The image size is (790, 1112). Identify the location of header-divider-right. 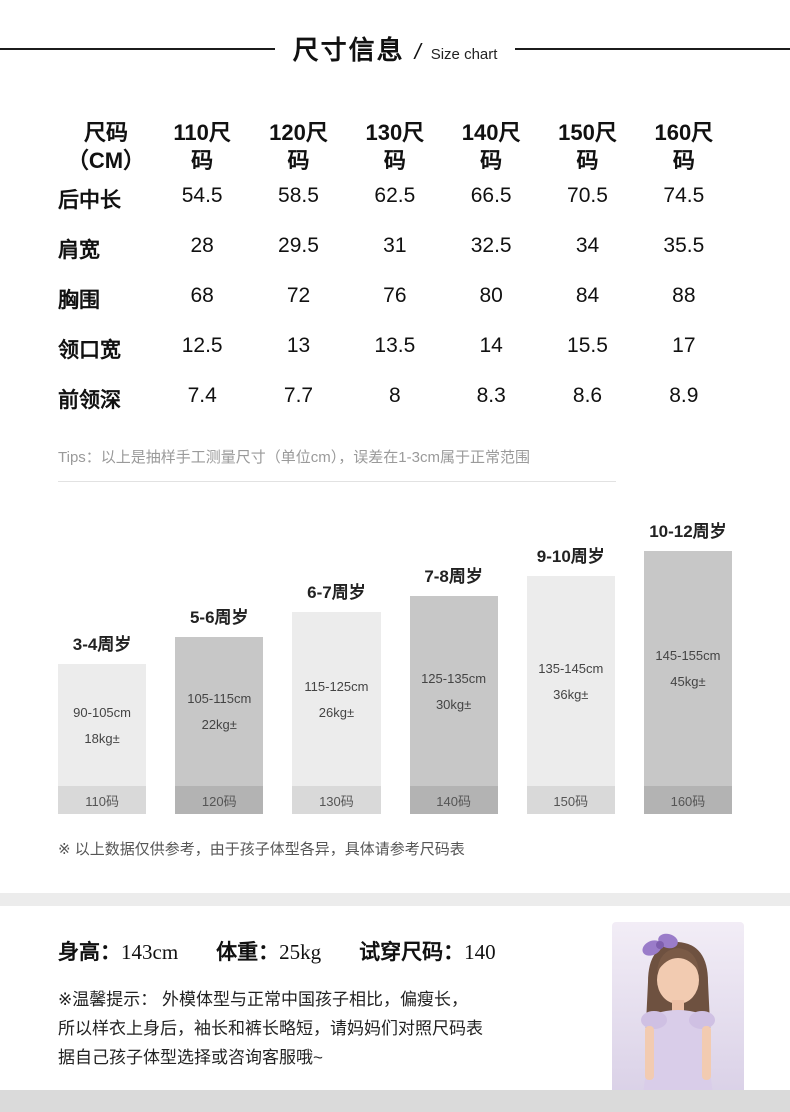
(652, 48).